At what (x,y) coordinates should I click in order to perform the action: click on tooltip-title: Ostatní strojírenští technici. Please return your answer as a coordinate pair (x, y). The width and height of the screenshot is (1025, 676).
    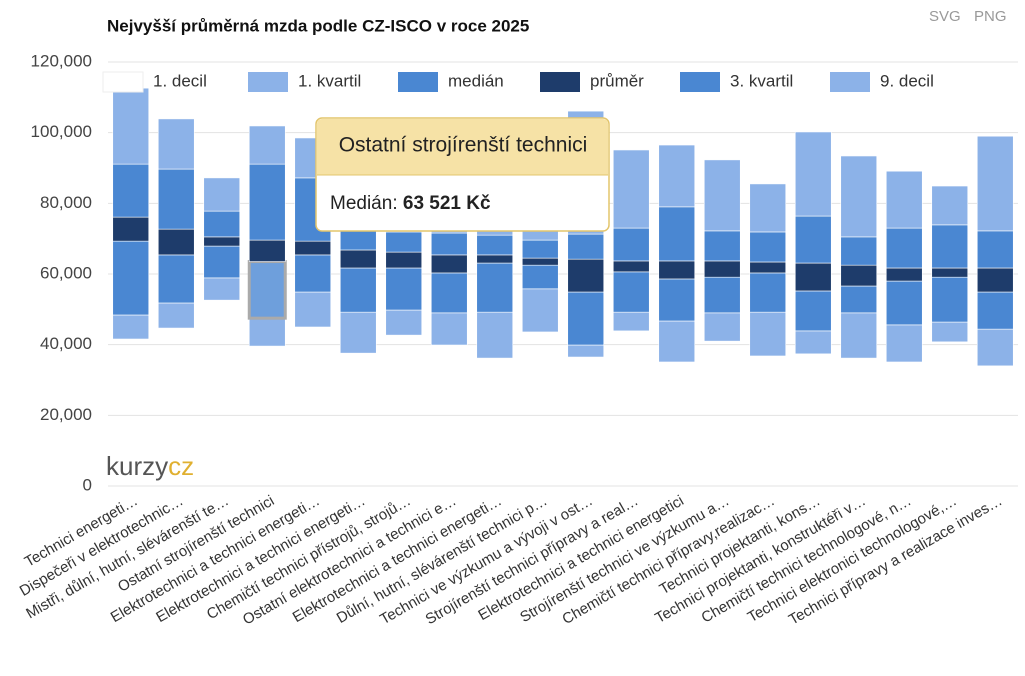
    Looking at the image, I should click on (463, 145).